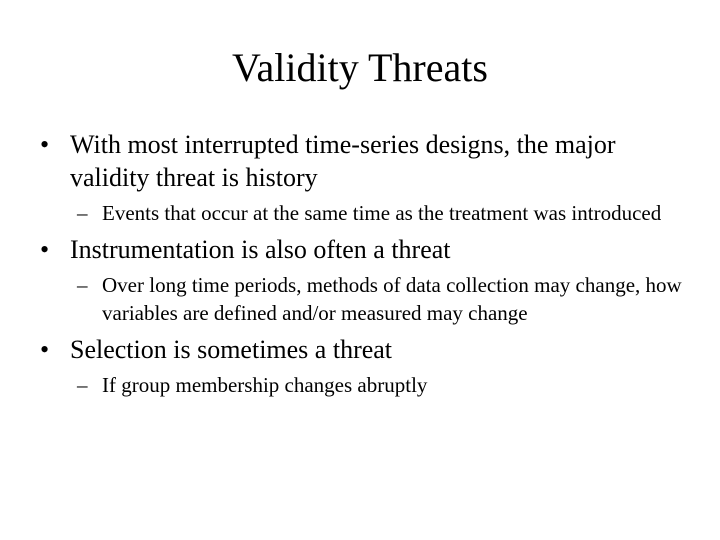 Image resolution: width=720 pixels, height=540 pixels. What do you see at coordinates (260, 249) in the screenshot?
I see `bullet-text: Instrumentation is also often a threat` at bounding box center [260, 249].